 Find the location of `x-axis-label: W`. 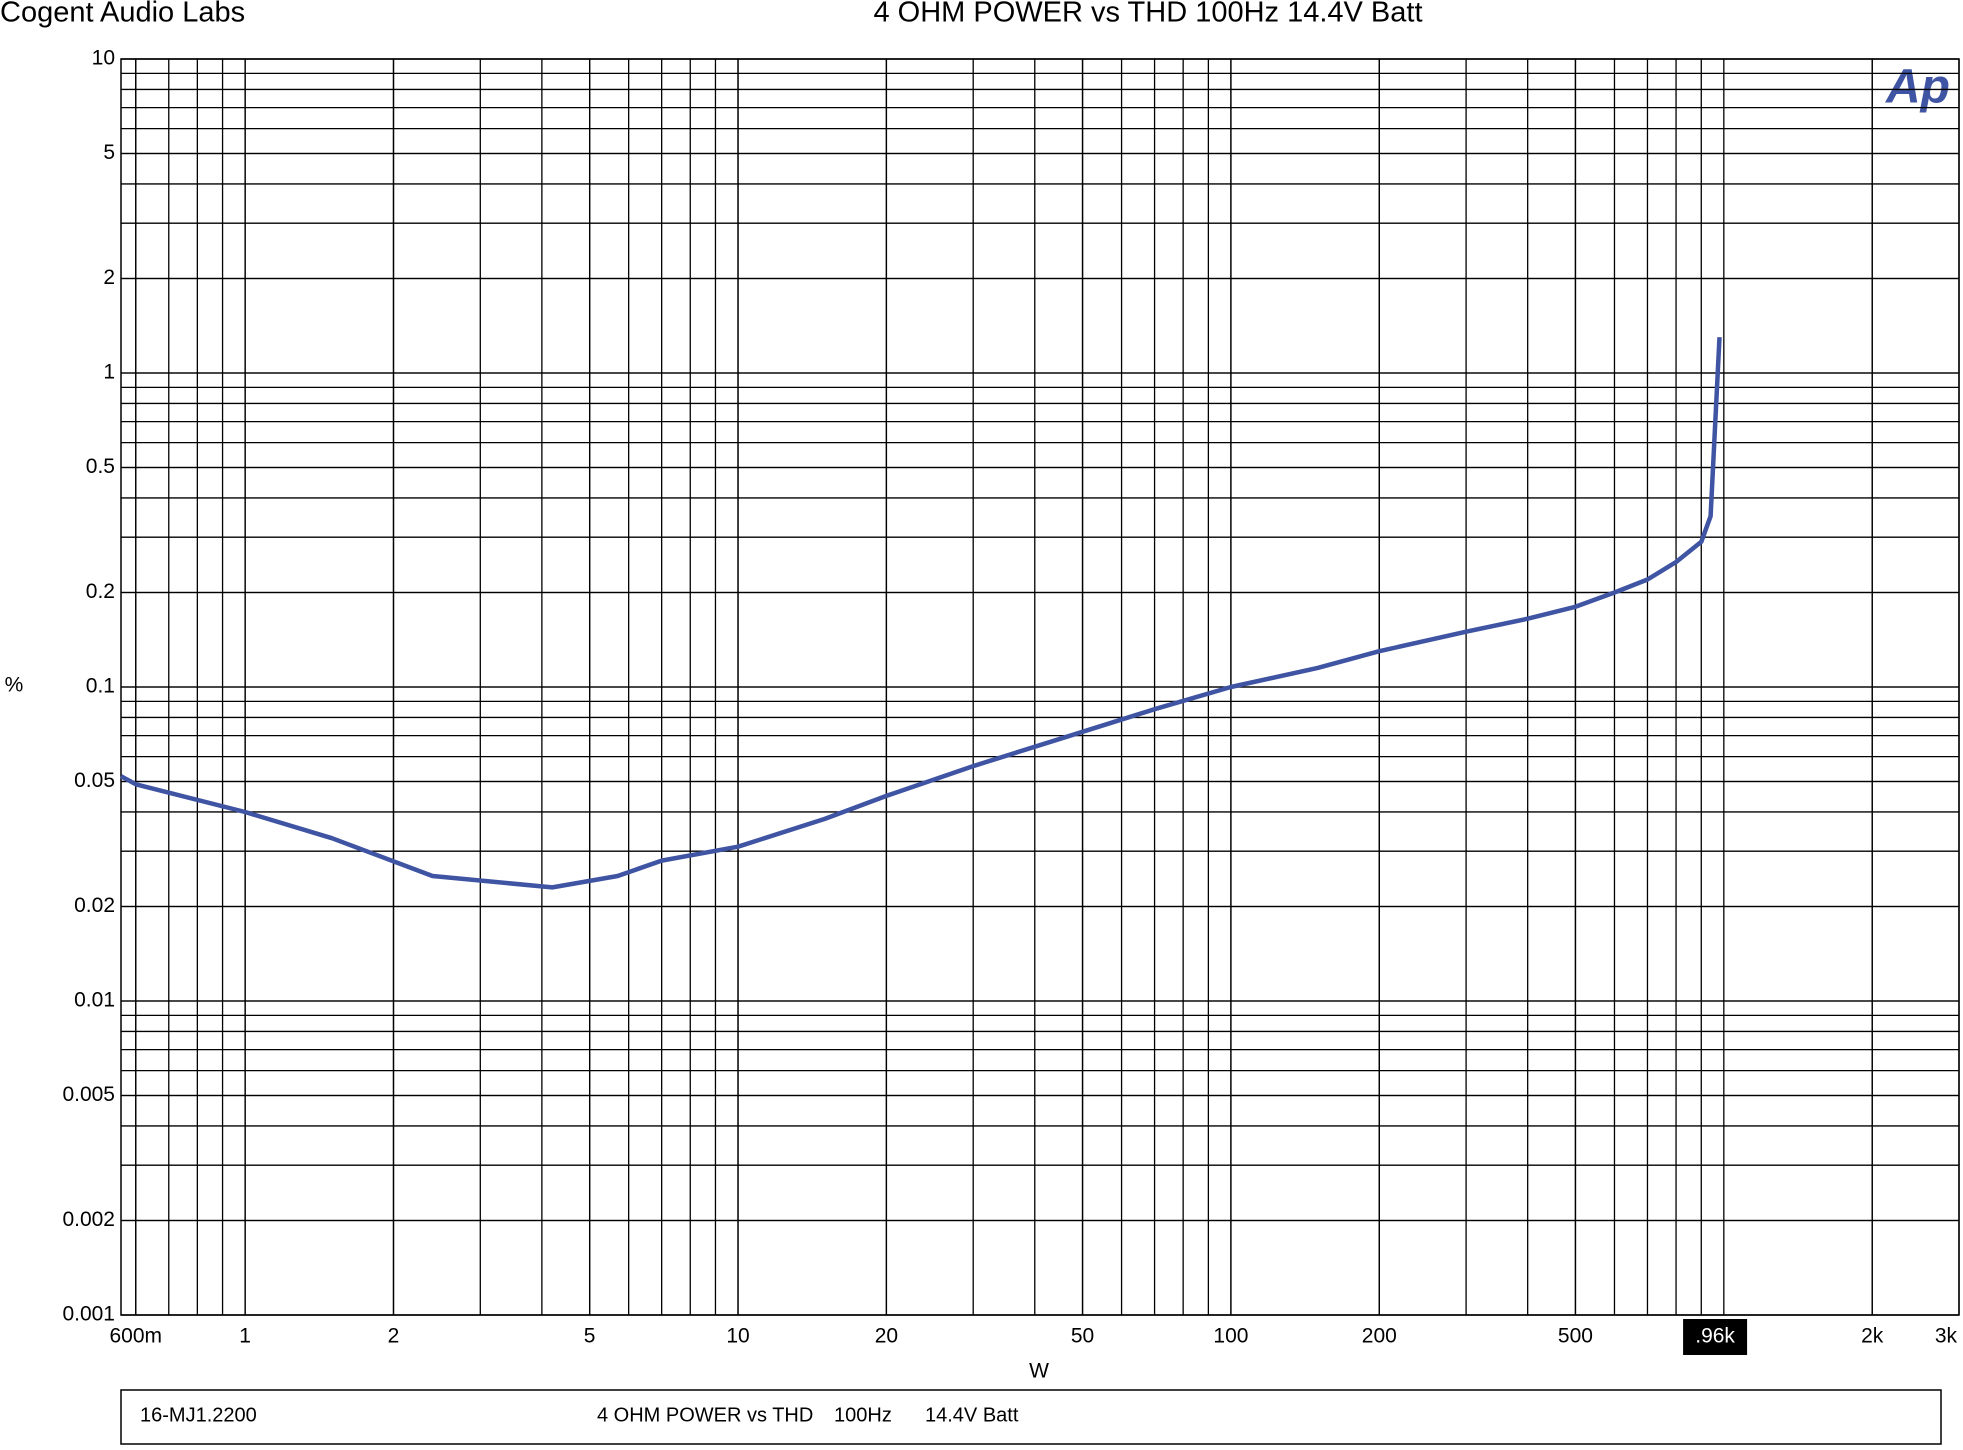

x-axis-label: W is located at coordinates (1039, 1371).